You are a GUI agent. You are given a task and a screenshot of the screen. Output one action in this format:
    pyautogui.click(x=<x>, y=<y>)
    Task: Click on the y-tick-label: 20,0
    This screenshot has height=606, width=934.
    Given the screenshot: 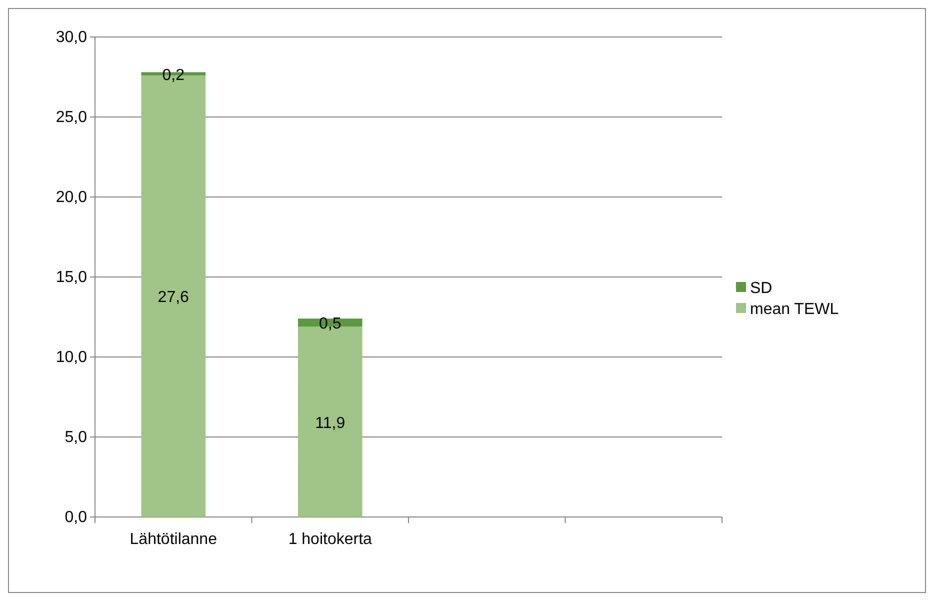 What is the action you would take?
    pyautogui.click(x=72, y=197)
    